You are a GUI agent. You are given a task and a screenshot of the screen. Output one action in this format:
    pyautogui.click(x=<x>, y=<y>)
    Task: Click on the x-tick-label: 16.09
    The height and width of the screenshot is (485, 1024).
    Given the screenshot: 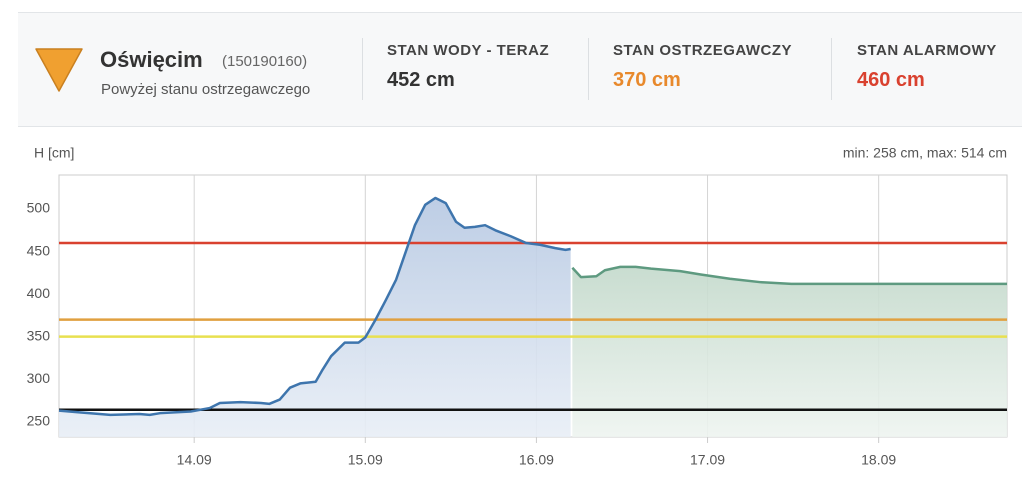 What is the action you would take?
    pyautogui.click(x=536, y=460)
    